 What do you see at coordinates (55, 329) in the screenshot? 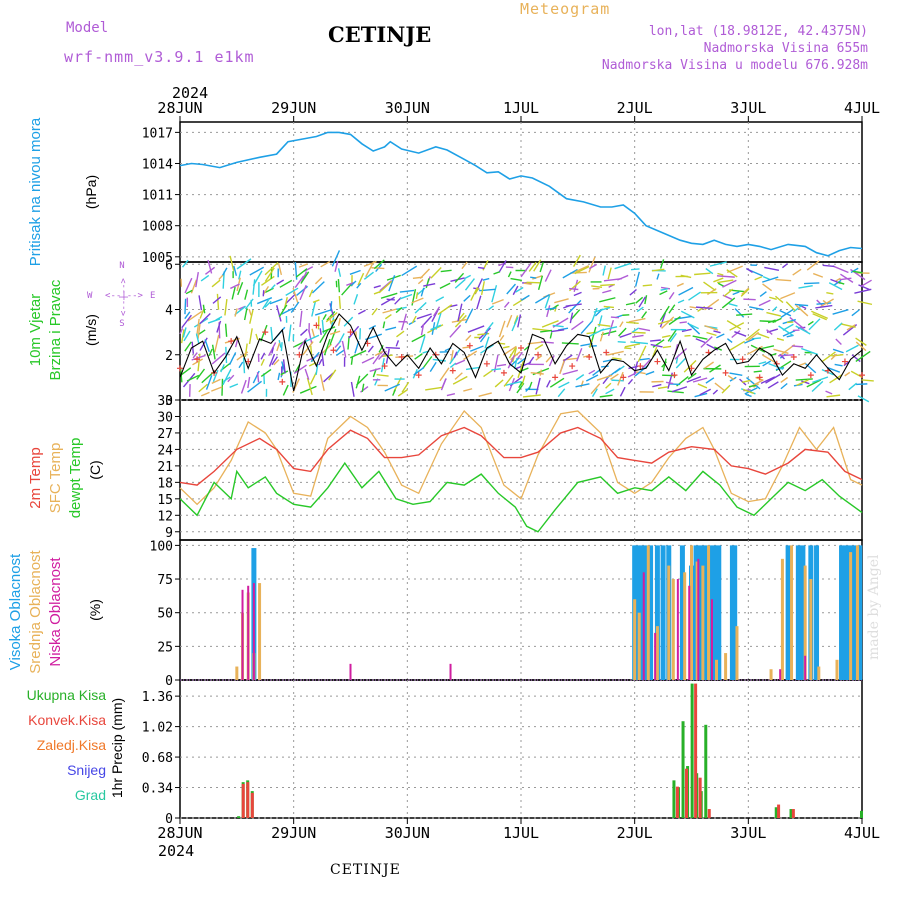
I see `wind-ylabel-b: Brzina i Pravac` at bounding box center [55, 329].